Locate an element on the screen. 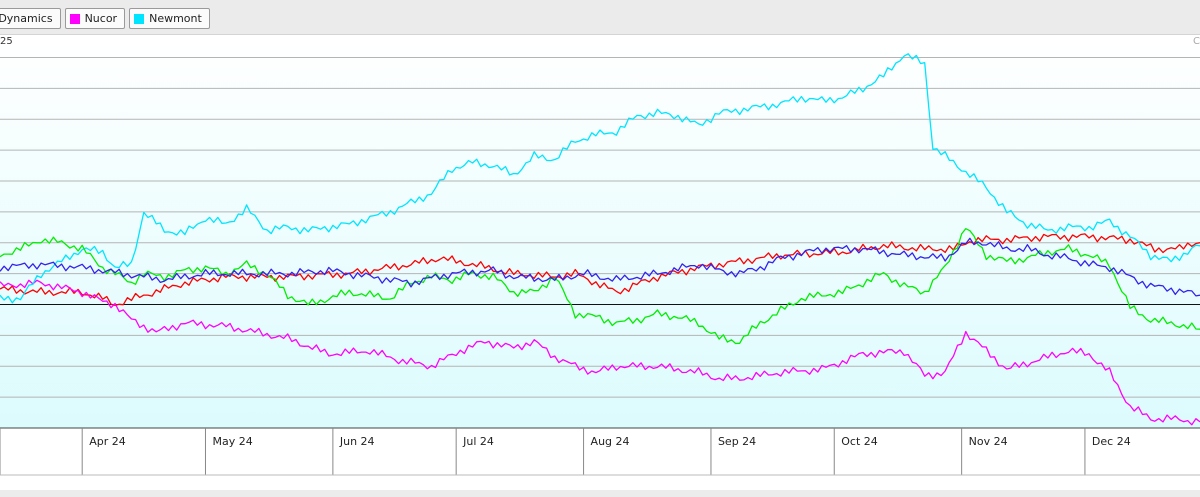 The image size is (1200, 497). legend: el Dynamics Nucor Newmont is located at coordinates (105, 18).